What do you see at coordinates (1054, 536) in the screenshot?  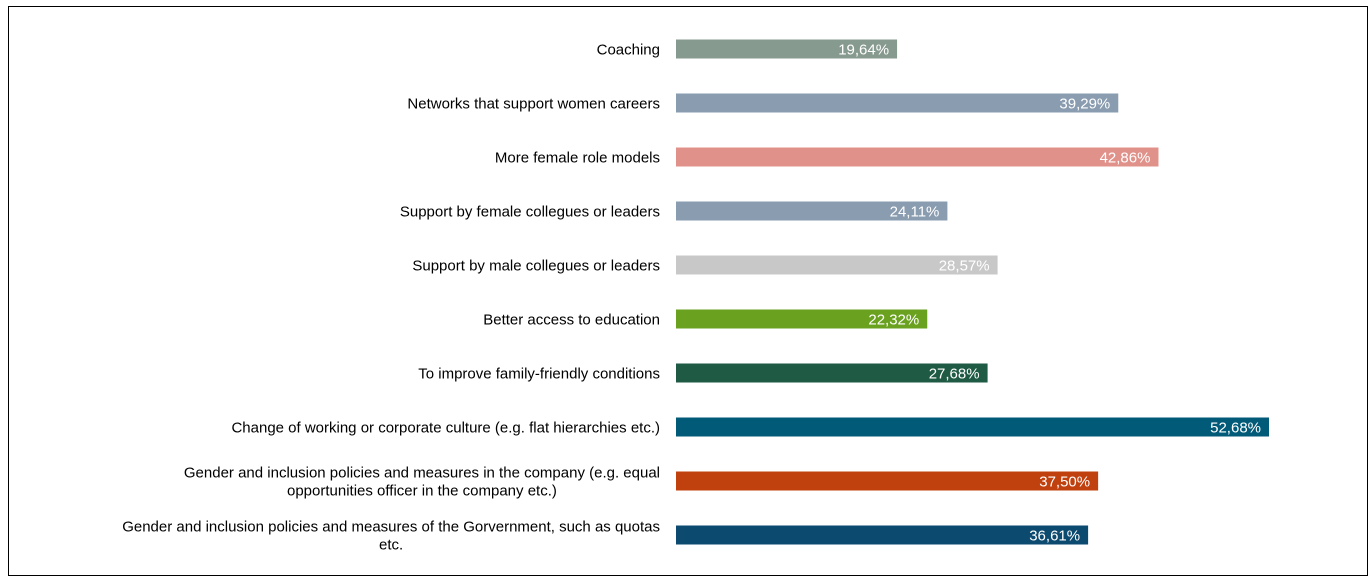 I see `bar-value-label: 36,61%` at bounding box center [1054, 536].